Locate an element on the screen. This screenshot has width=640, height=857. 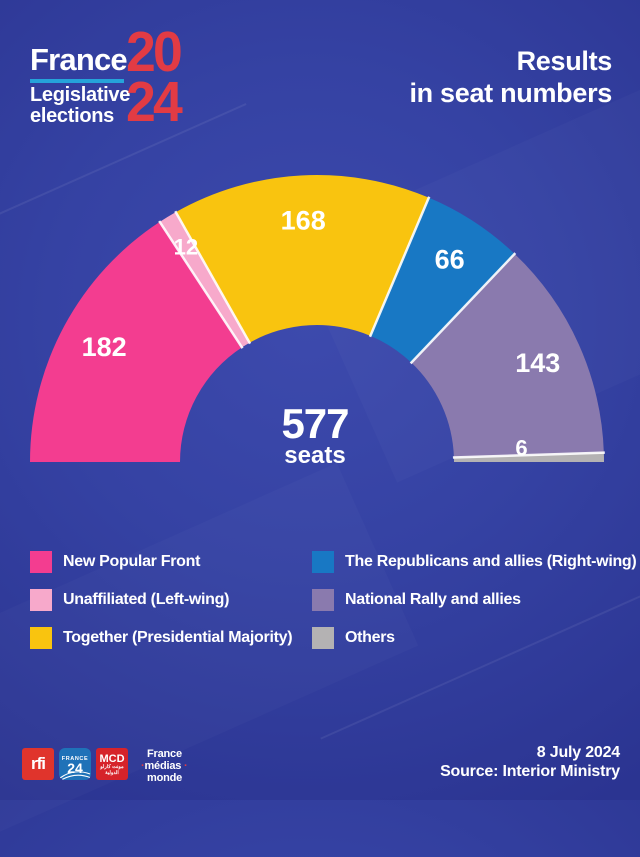
fmm-line3: monde is located at coordinates (165, 778).